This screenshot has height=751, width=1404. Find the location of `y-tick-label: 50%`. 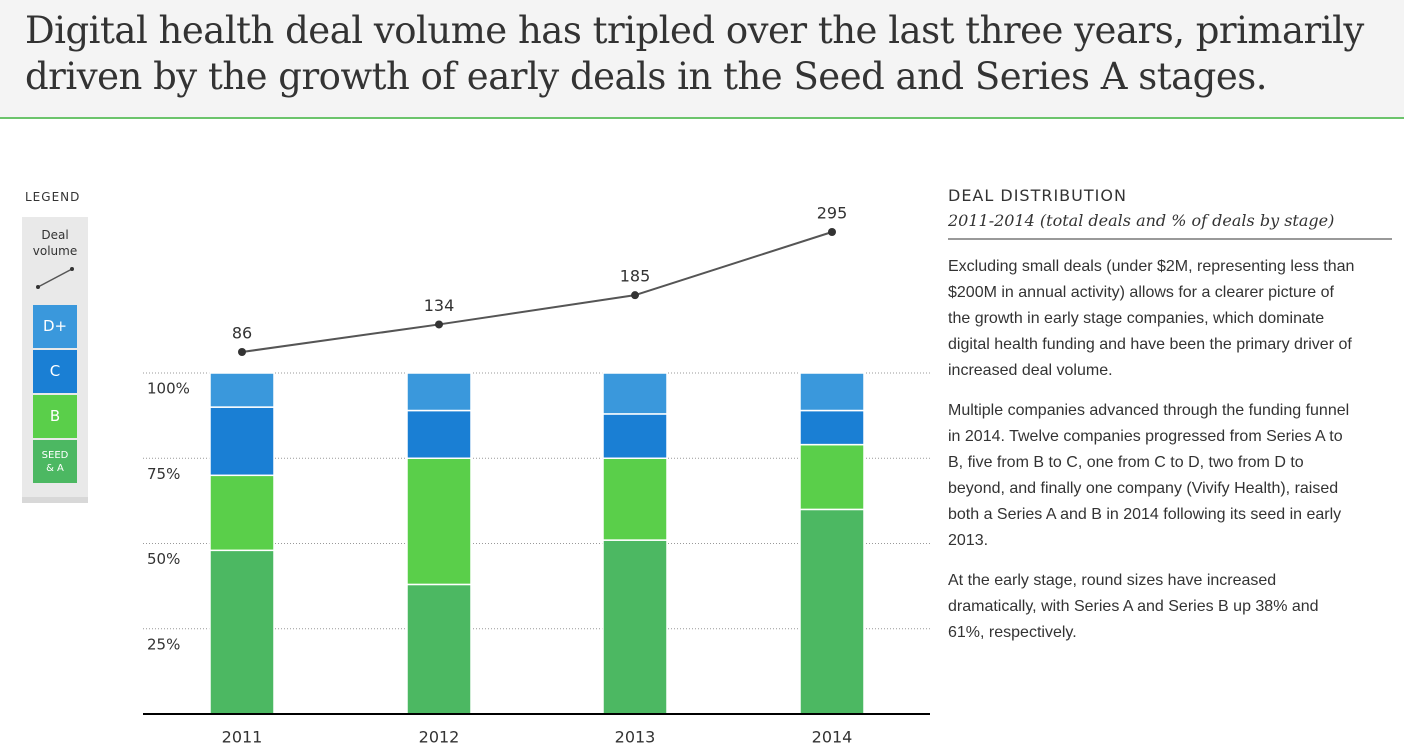

y-tick-label: 50% is located at coordinates (163, 559).